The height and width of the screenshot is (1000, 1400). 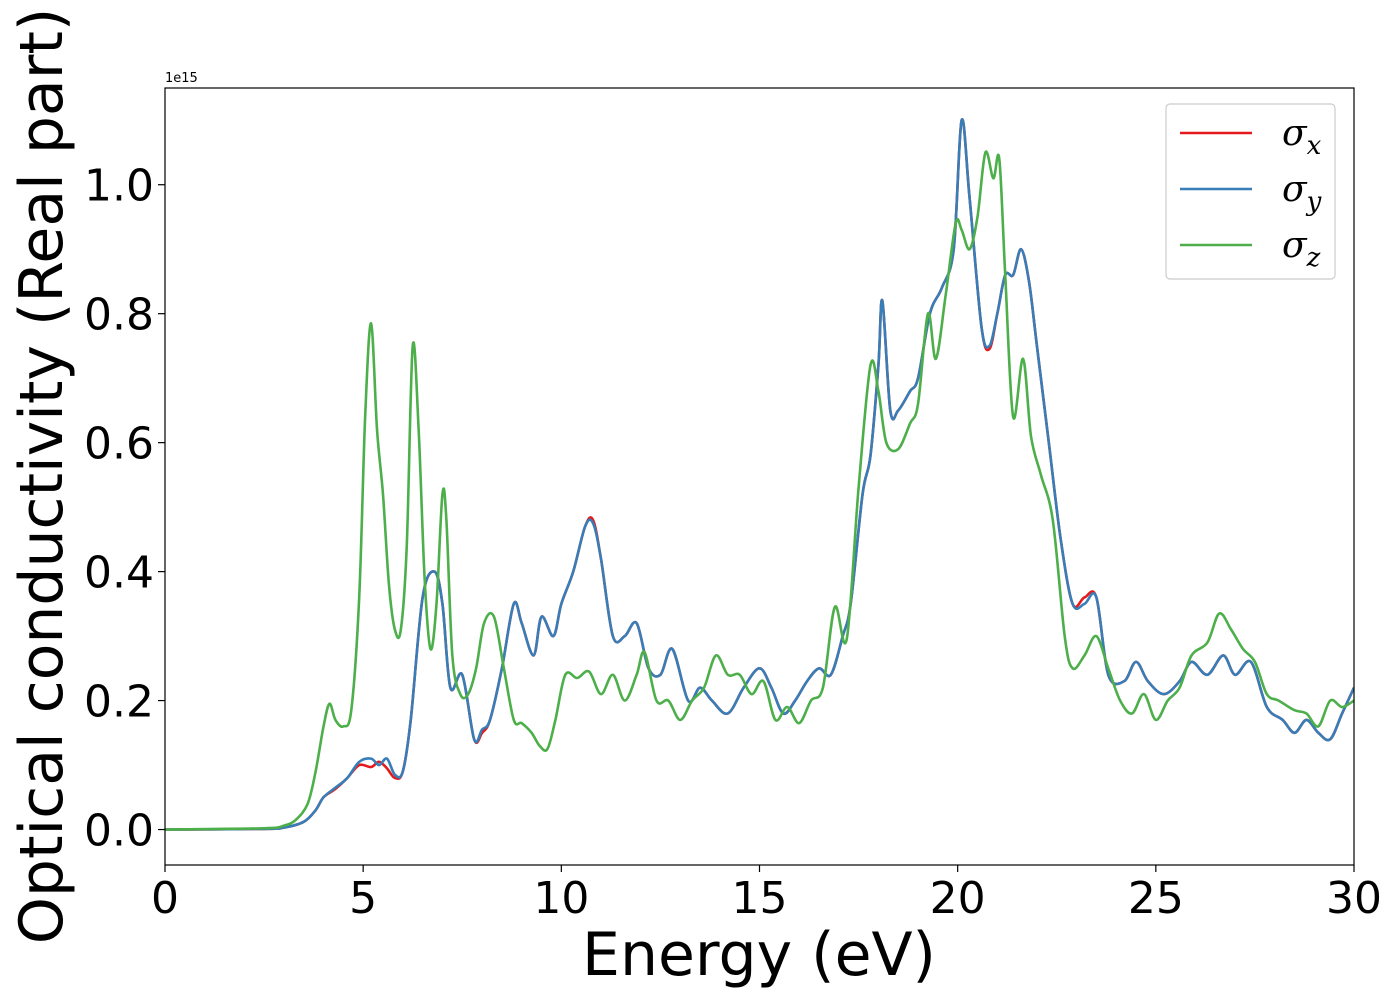 I want to click on y-tick-label: 0.8, so click(x=119, y=315).